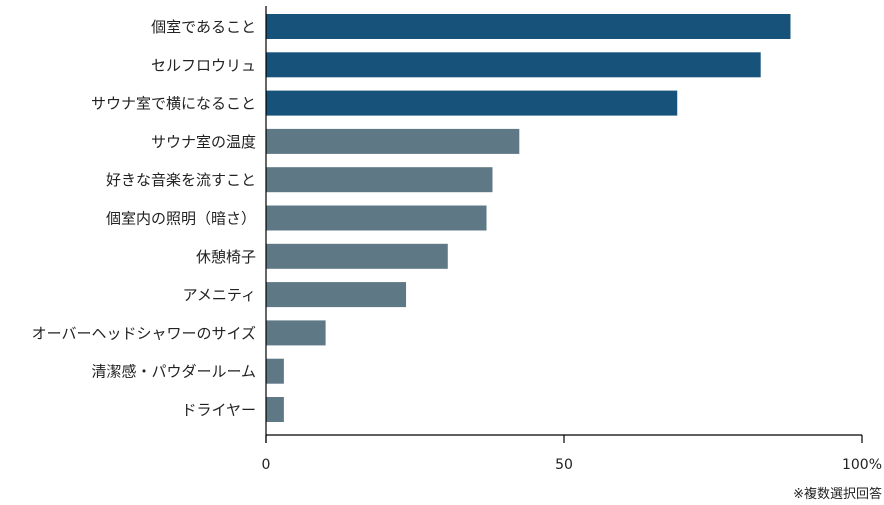  What do you see at coordinates (219, 295) in the screenshot?
I see `category-label: アメニティ` at bounding box center [219, 295].